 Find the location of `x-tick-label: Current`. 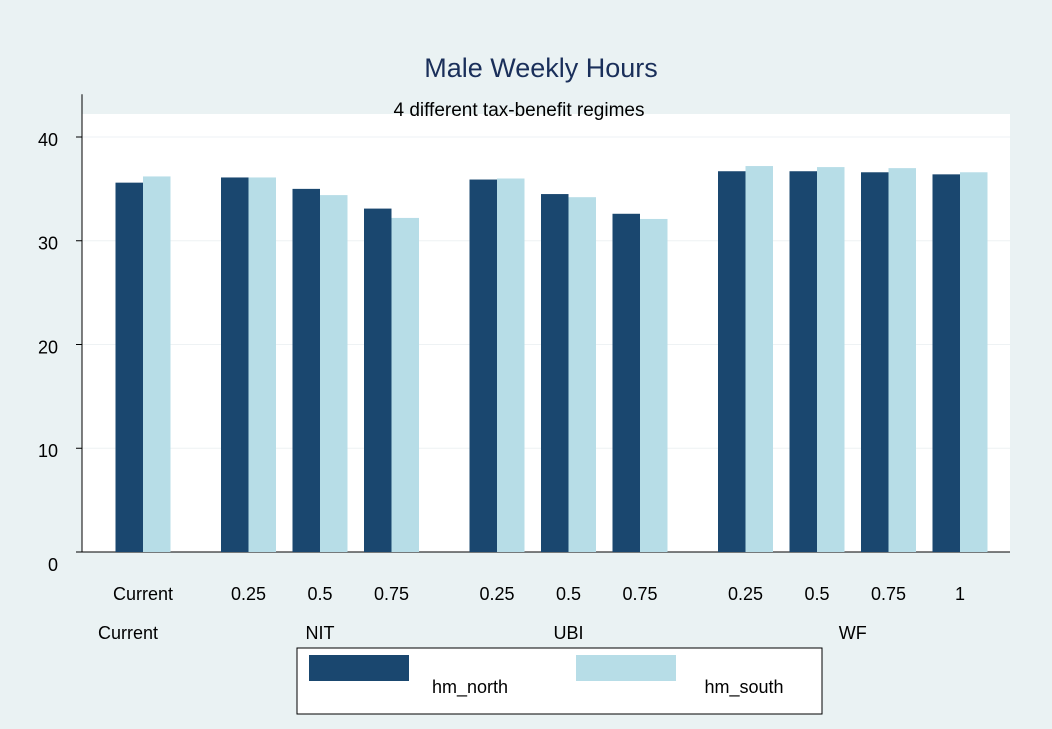

x-tick-label: Current is located at coordinates (143, 594).